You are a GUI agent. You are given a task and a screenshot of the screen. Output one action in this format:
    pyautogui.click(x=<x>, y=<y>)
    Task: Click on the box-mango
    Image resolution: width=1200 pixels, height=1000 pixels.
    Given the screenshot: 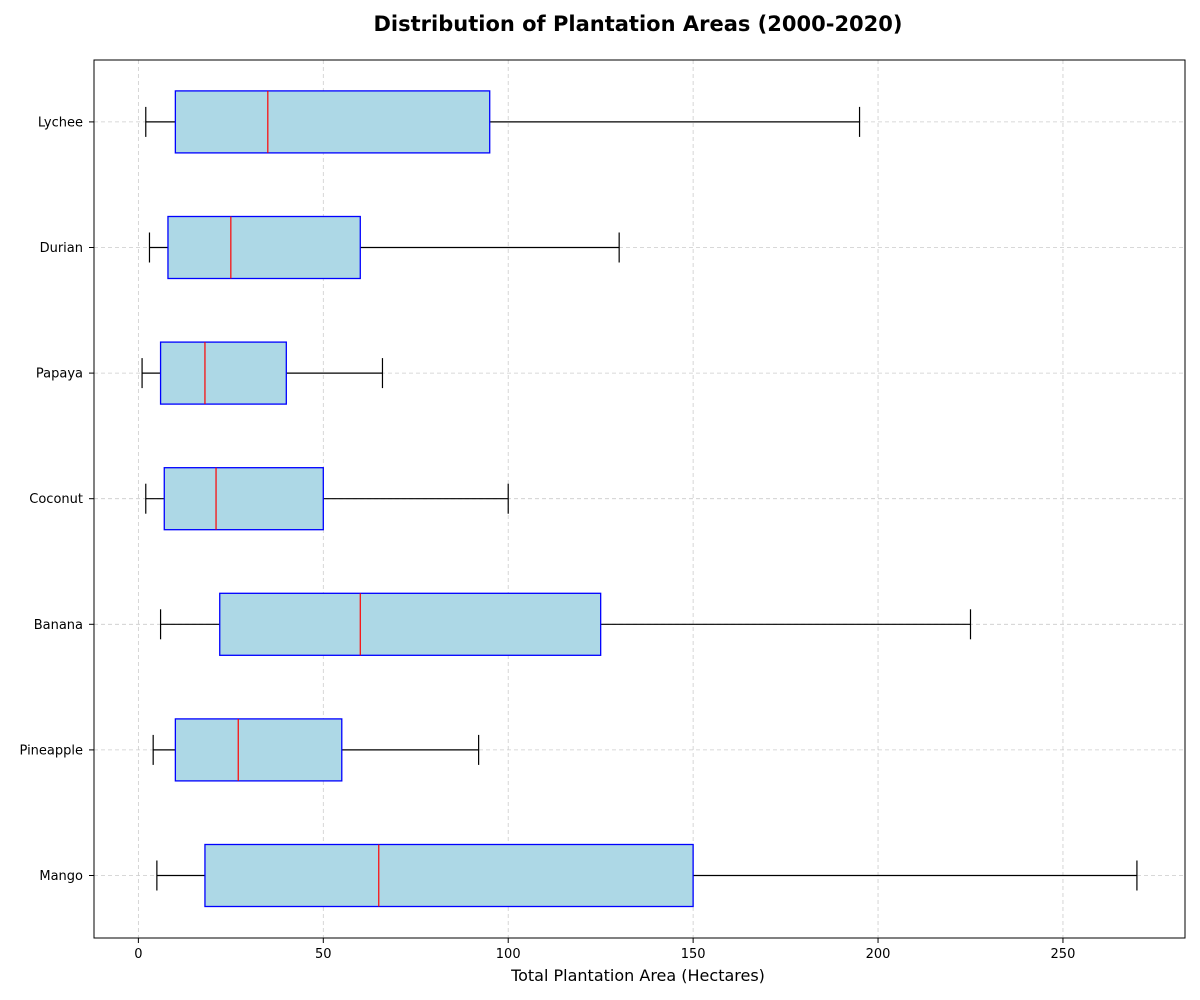 What is the action you would take?
    pyautogui.click(x=647, y=875)
    